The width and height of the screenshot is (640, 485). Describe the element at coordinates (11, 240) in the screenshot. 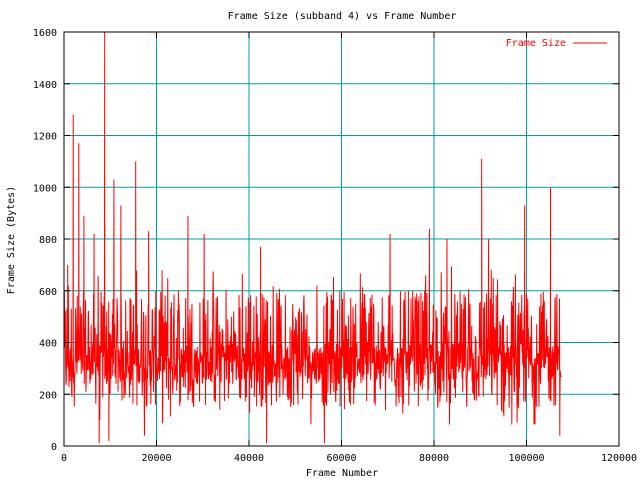

I see `y-axis-label: Frame Size (Bytes)` at that location.